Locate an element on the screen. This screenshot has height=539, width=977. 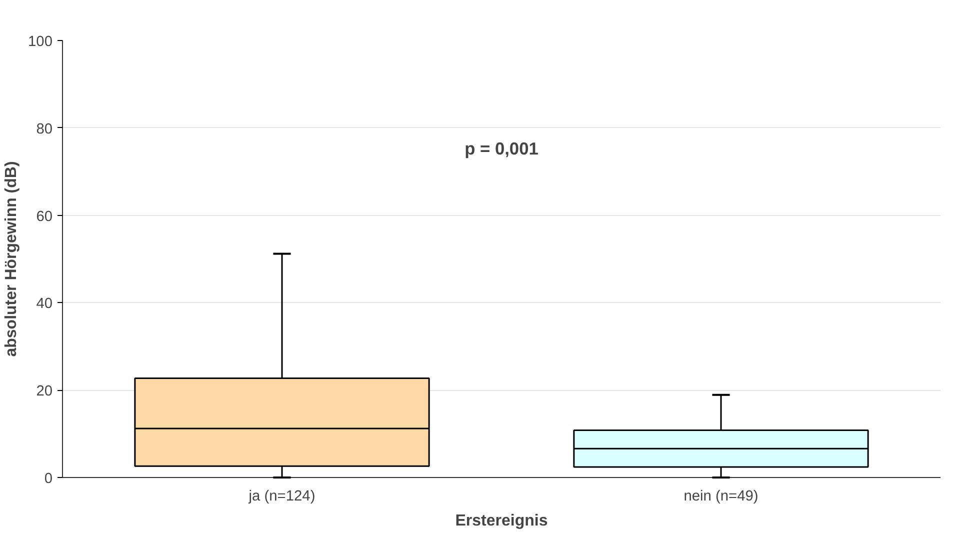
y-tick-label: 0 is located at coordinates (48, 479).